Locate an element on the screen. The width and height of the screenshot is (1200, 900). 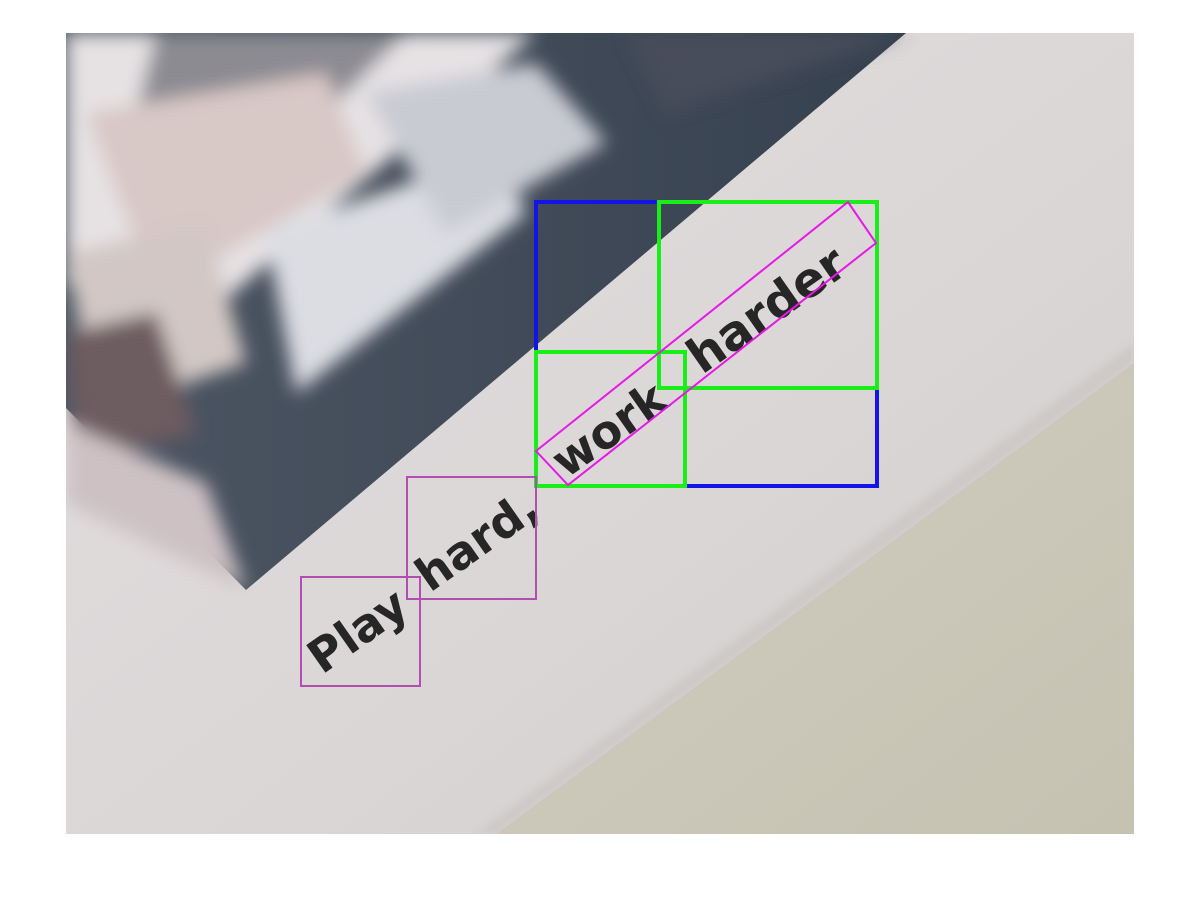
purple-box-hard is located at coordinates (471, 538).